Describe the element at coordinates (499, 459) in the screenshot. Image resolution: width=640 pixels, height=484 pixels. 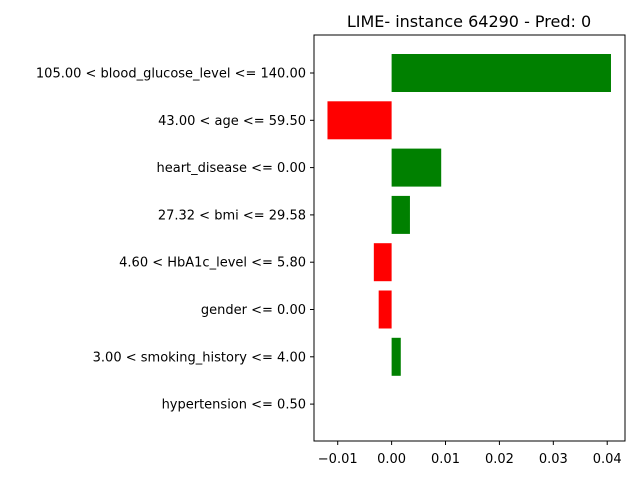
I see `x-tick-label: 0.02` at that location.